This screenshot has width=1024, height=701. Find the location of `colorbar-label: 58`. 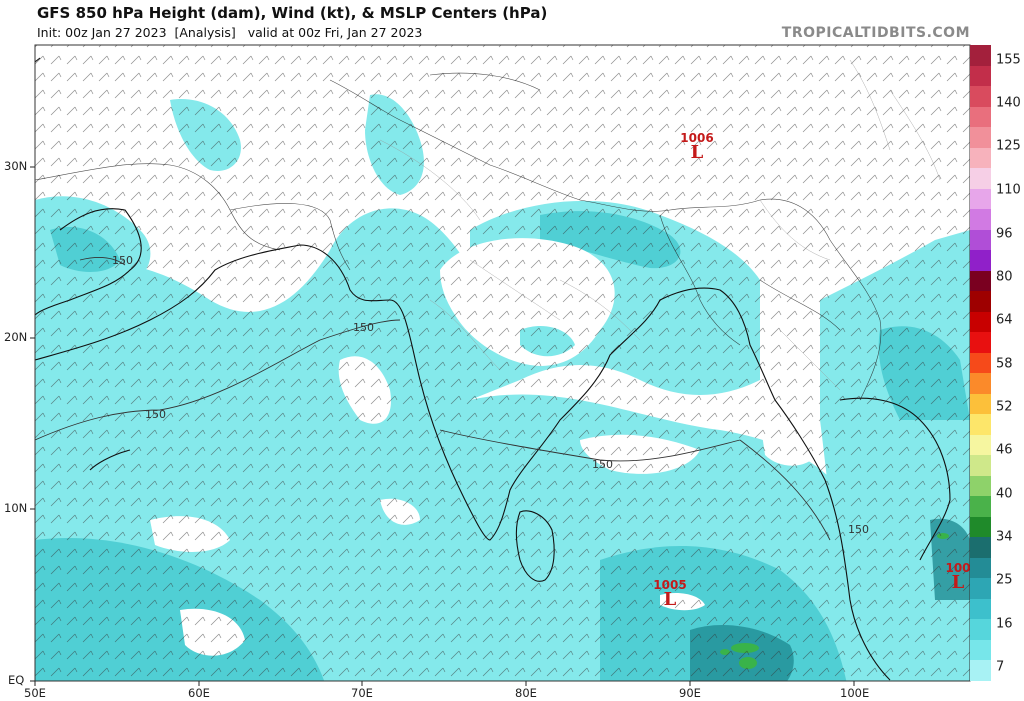

colorbar-label: 58 is located at coordinates (1004, 364).